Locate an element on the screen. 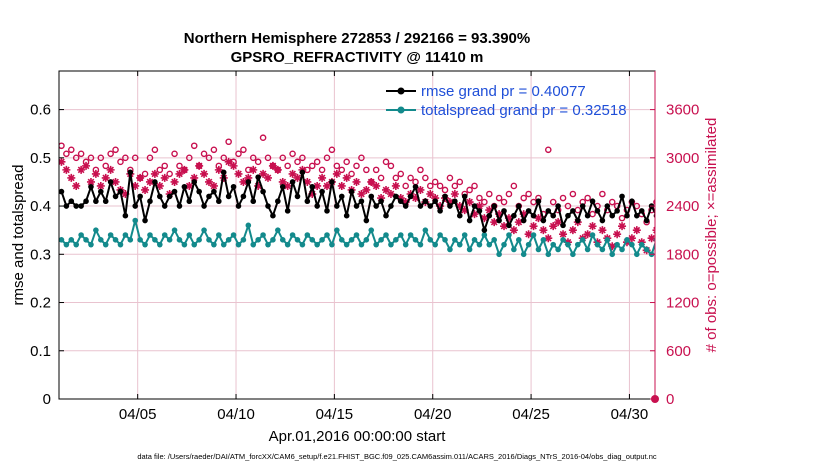 The width and height of the screenshot is (830, 470). x-tick-label: 04/30 is located at coordinates (630, 414).